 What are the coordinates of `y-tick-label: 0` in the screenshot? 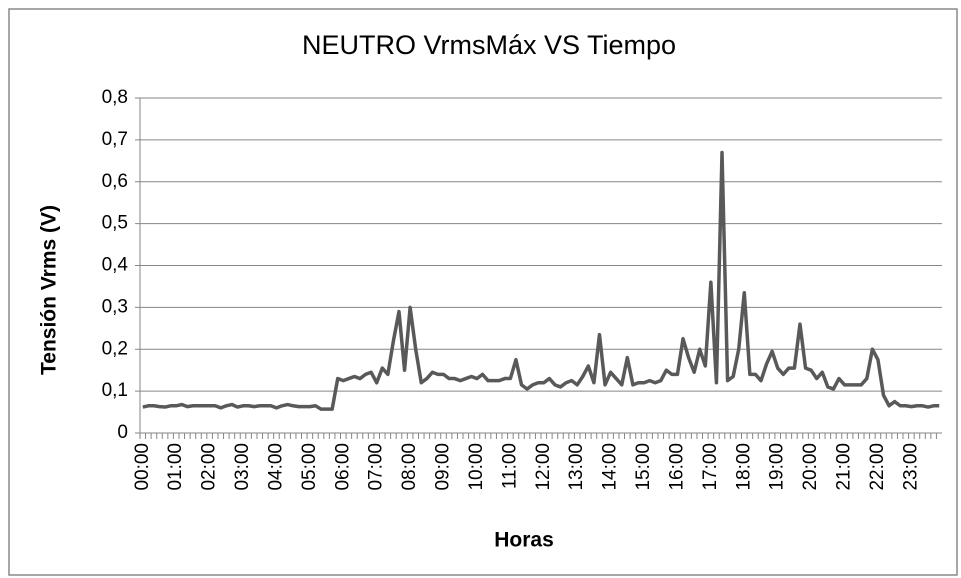 It's located at (122, 432).